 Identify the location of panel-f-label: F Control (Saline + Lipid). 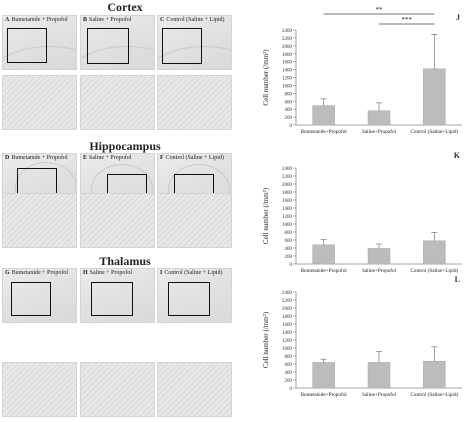
(192, 158).